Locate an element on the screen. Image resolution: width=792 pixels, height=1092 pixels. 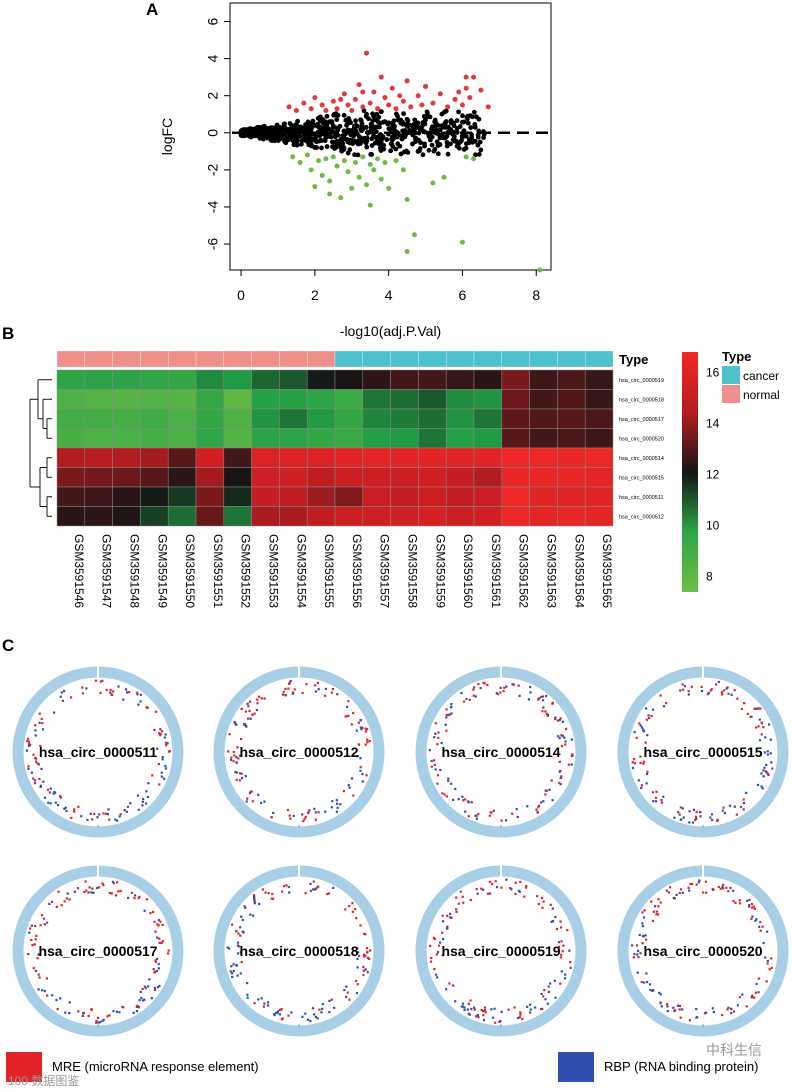
circos-label: hsa_circ_0000520 is located at coordinates (702, 951).